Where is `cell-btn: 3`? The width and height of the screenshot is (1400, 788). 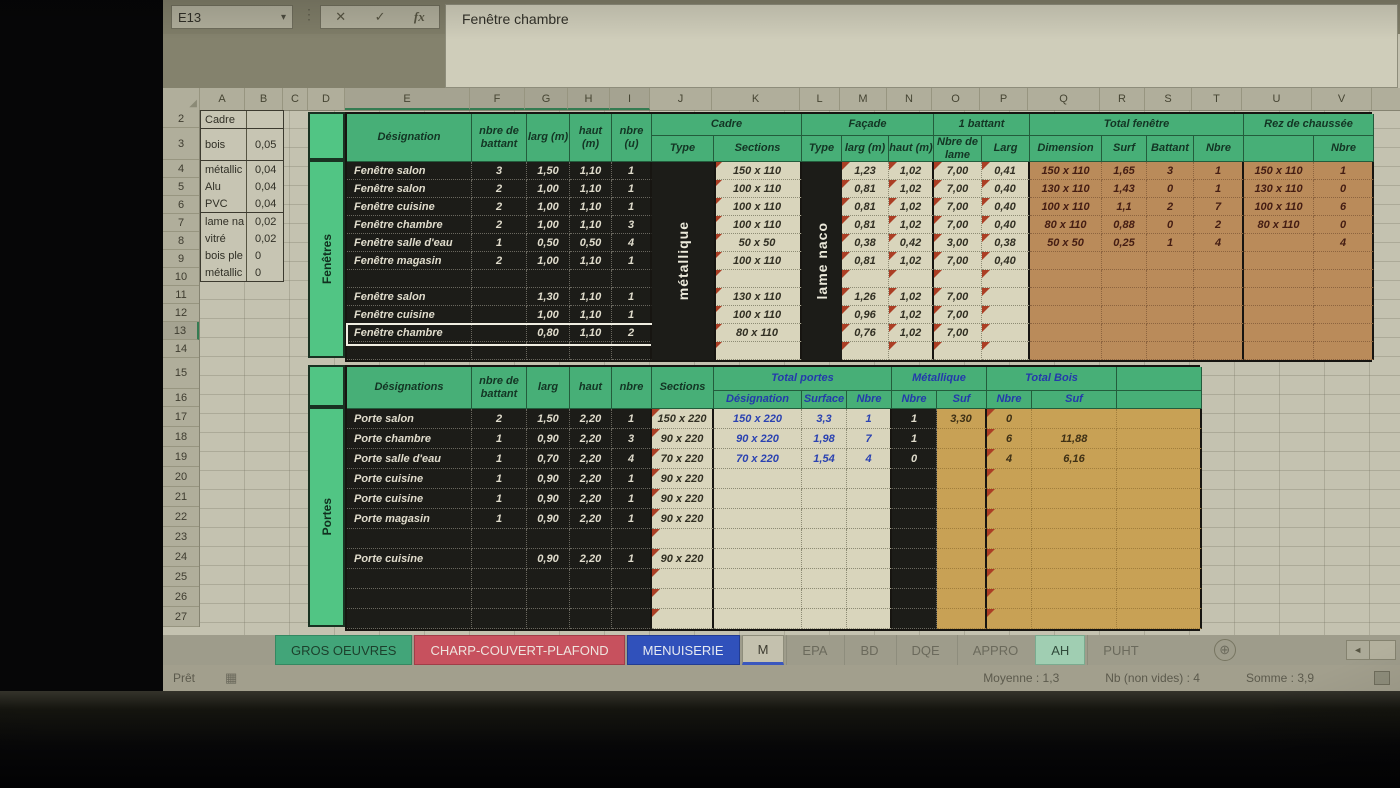 cell-btn: 3 is located at coordinates (1170, 171).